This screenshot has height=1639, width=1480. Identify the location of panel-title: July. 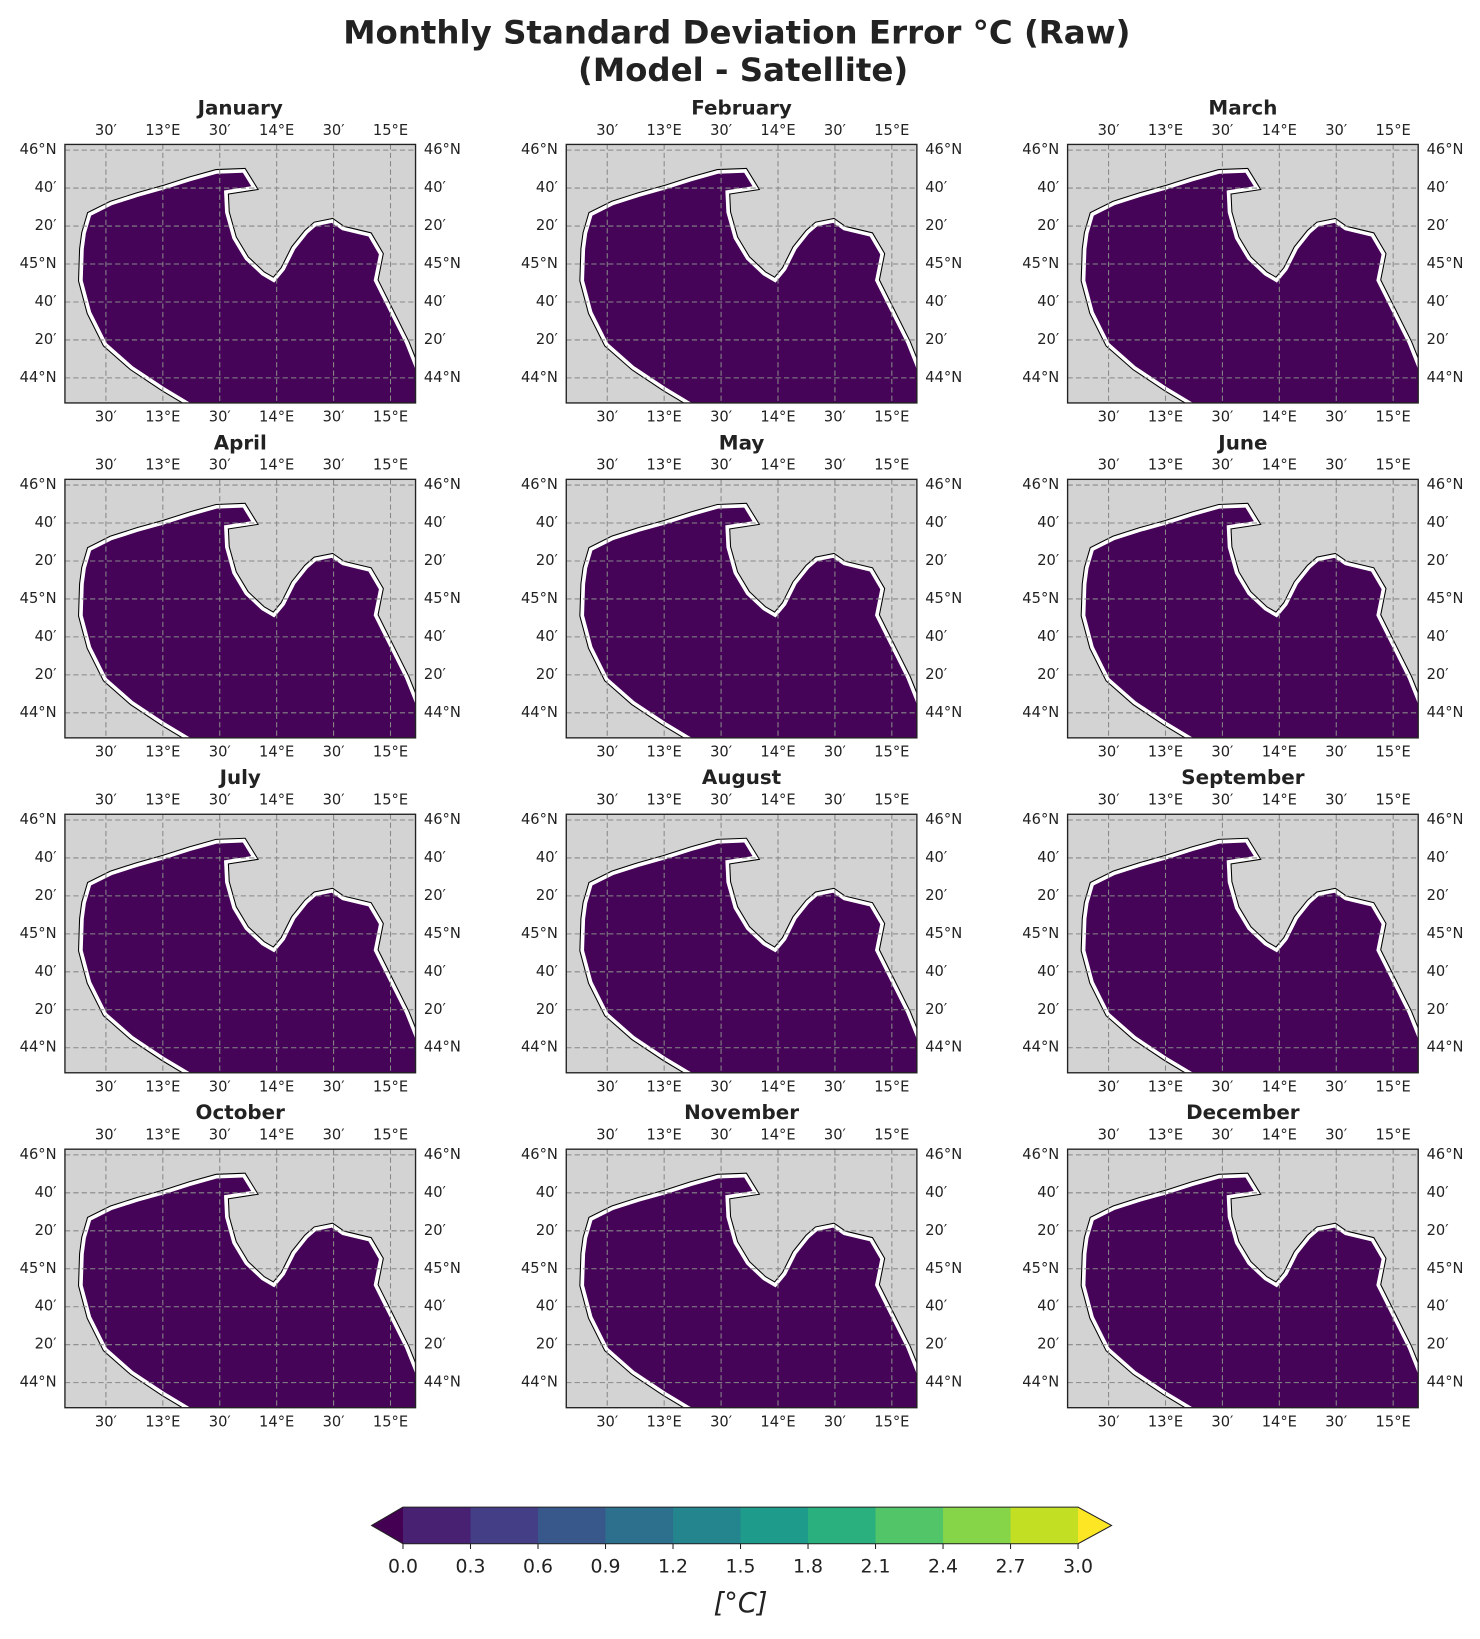
(239, 777).